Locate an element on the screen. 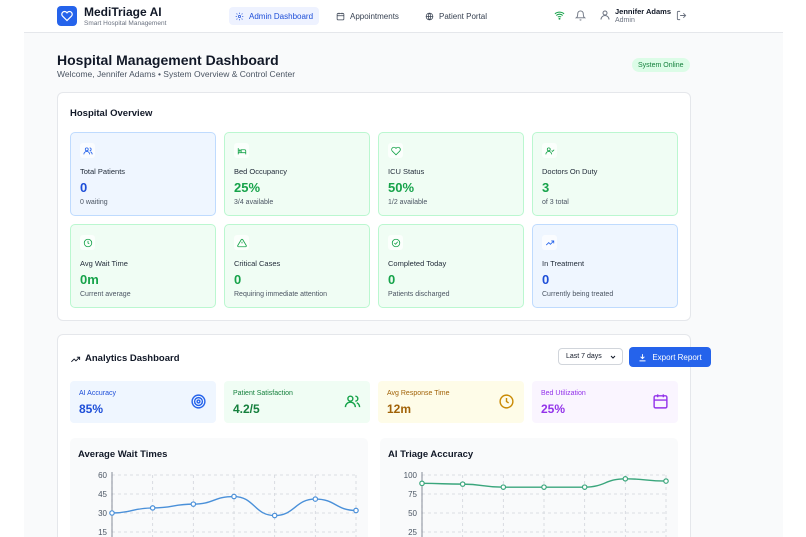 This screenshot has width=806, height=537. check-circle-icon is located at coordinates (395, 242).